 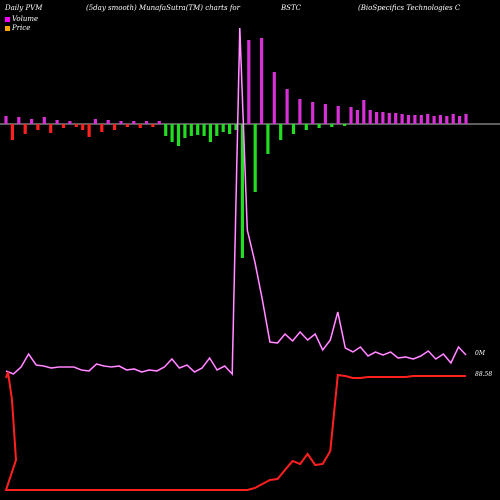 What do you see at coordinates (480, 353) in the screenshot?
I see `volume-end-label: 0M` at bounding box center [480, 353].